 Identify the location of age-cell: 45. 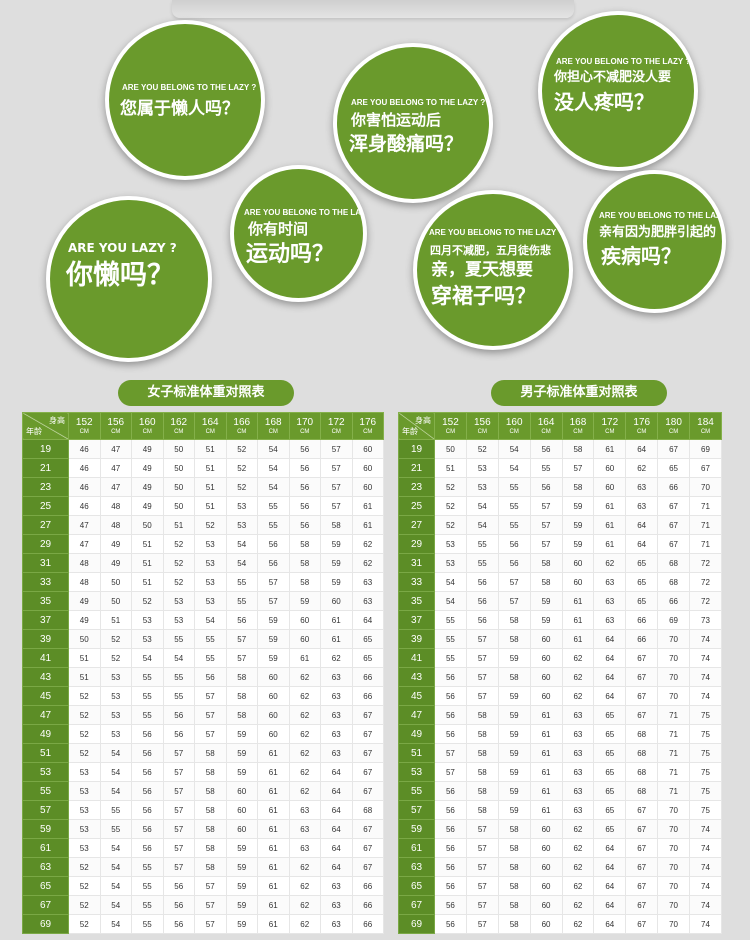
(45, 696).